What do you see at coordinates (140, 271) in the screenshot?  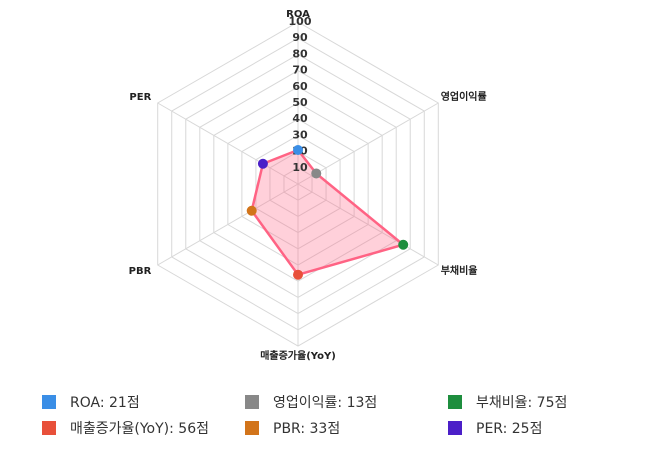 I see `axis-label: PBR` at bounding box center [140, 271].